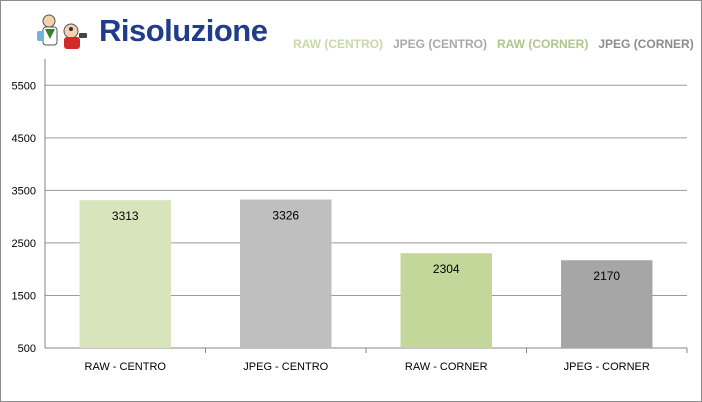 The height and width of the screenshot is (402, 702). Describe the element at coordinates (646, 44) in the screenshot. I see `legend-item: JPEG (CORNER)` at that location.